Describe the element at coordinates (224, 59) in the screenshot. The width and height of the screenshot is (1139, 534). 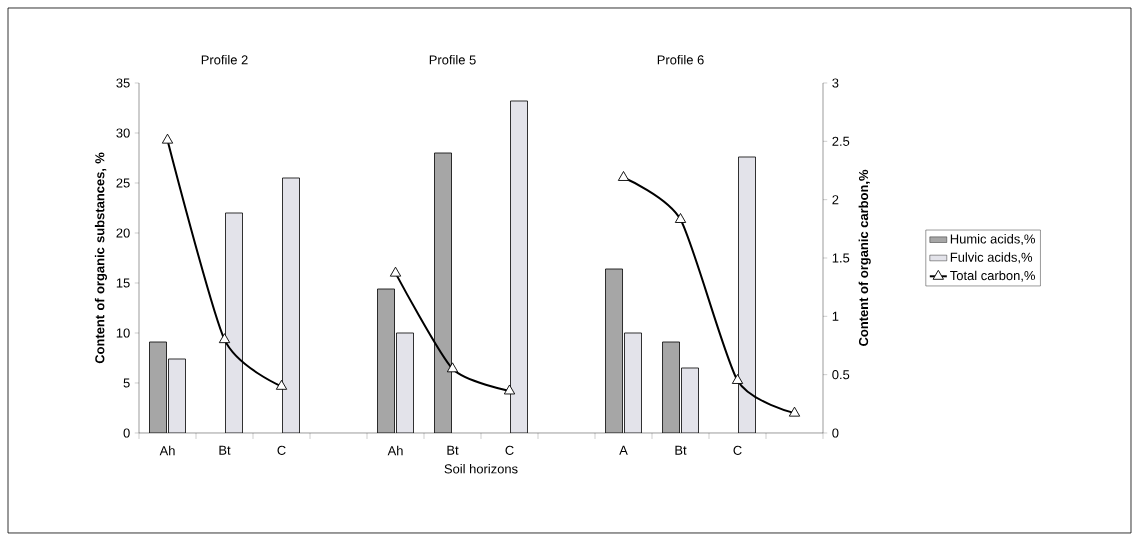
I see `text: Profile 2` at that location.